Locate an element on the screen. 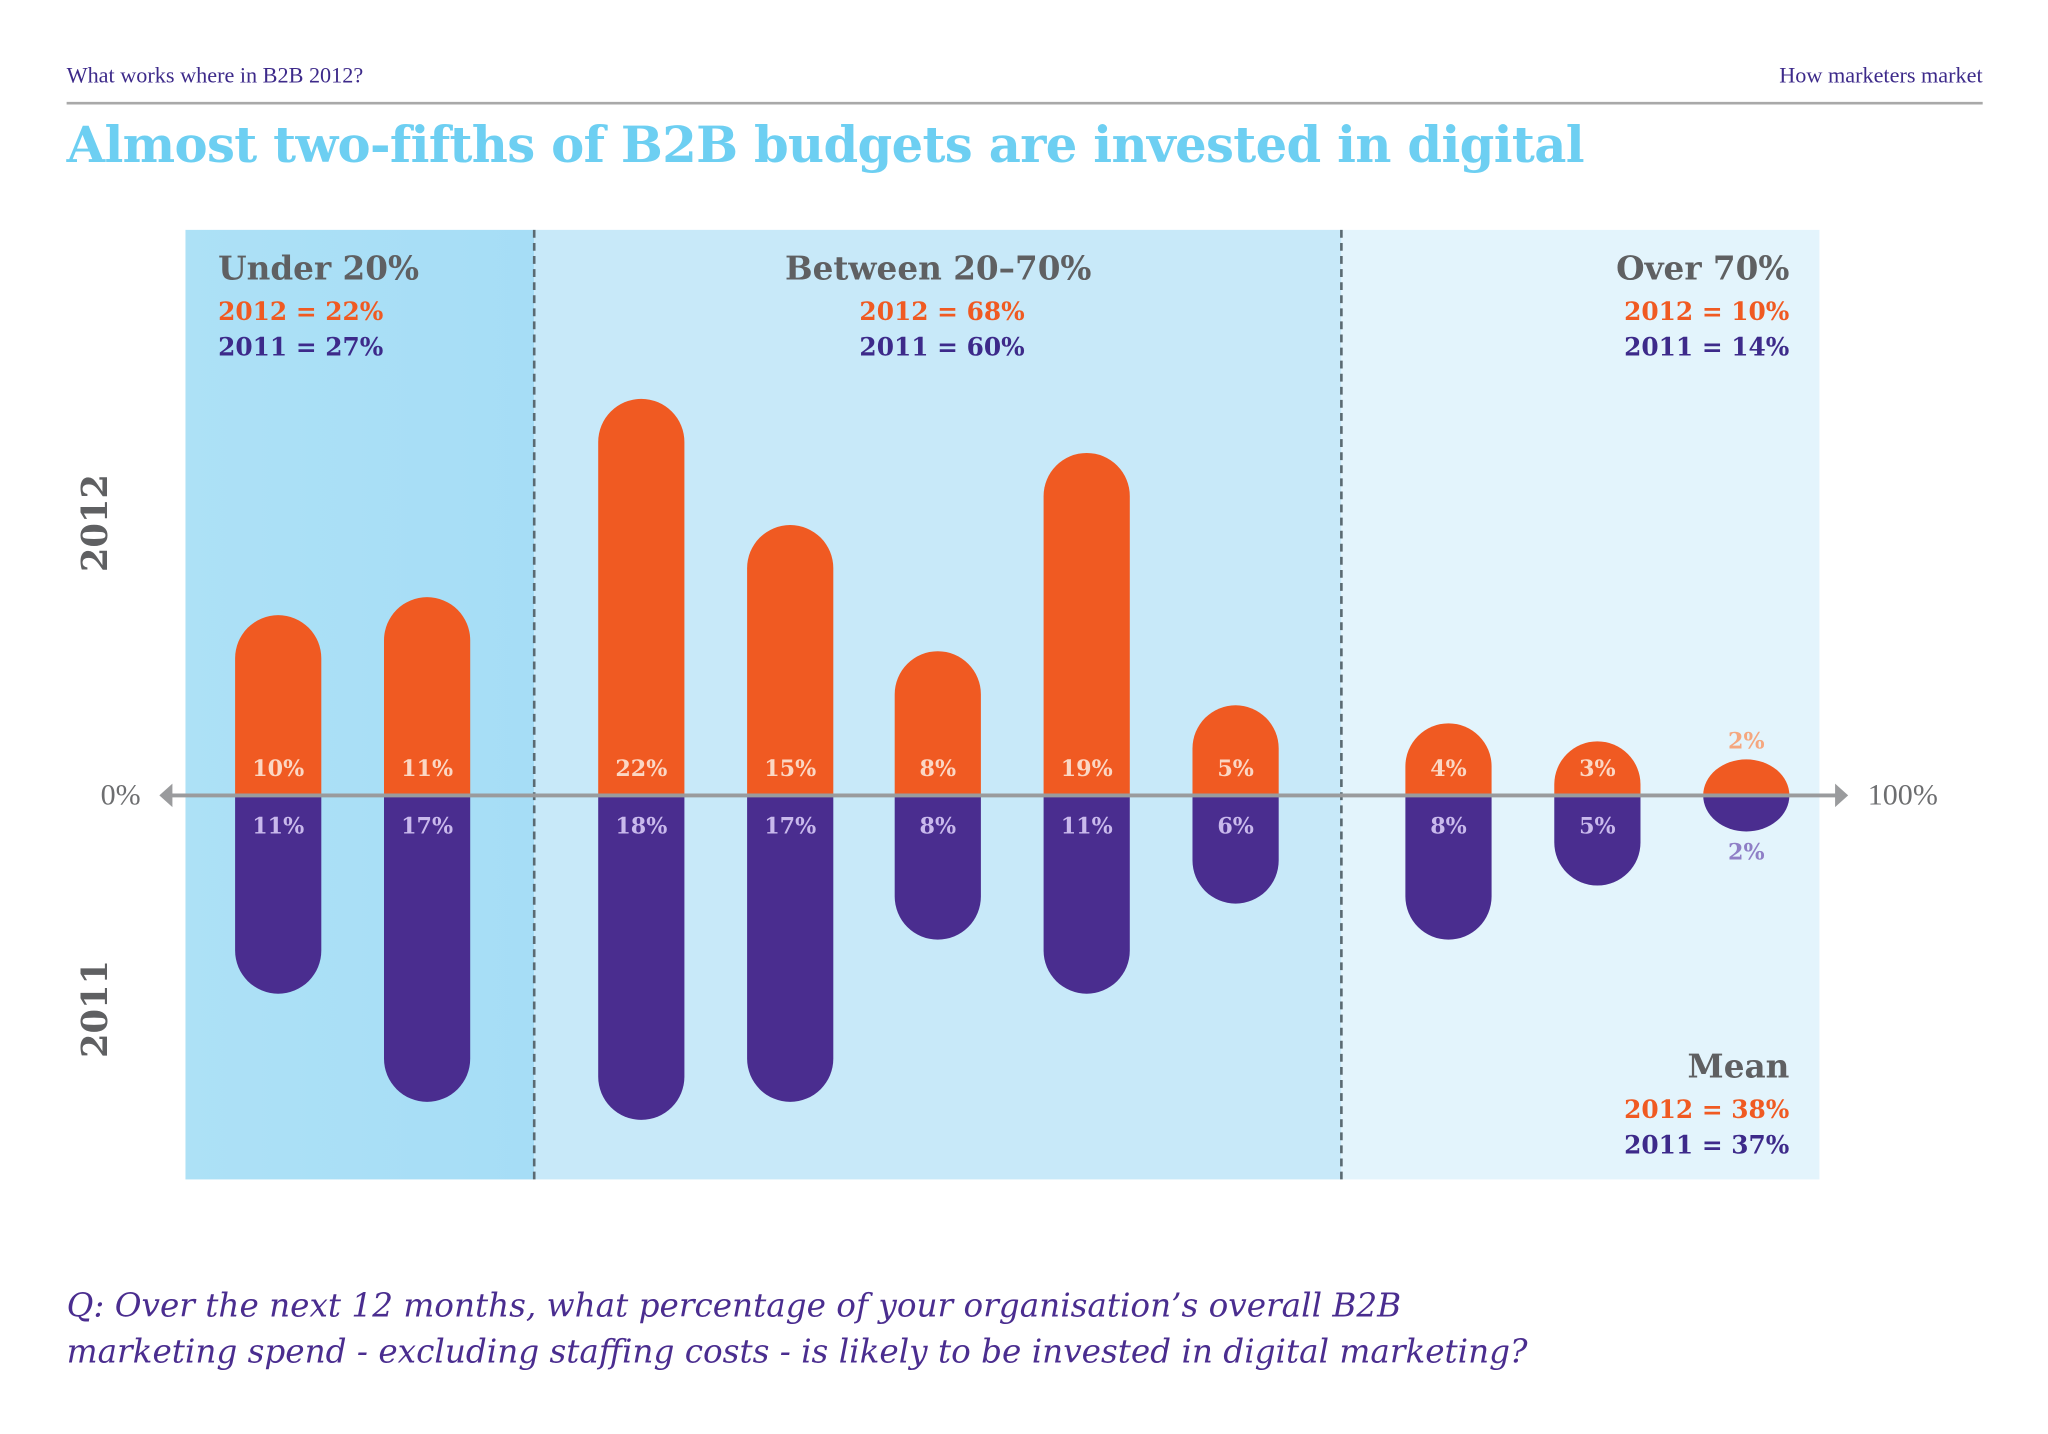 This screenshot has width=2048, height=1434. group-2011-share: 2011 = 27% is located at coordinates (301, 347).